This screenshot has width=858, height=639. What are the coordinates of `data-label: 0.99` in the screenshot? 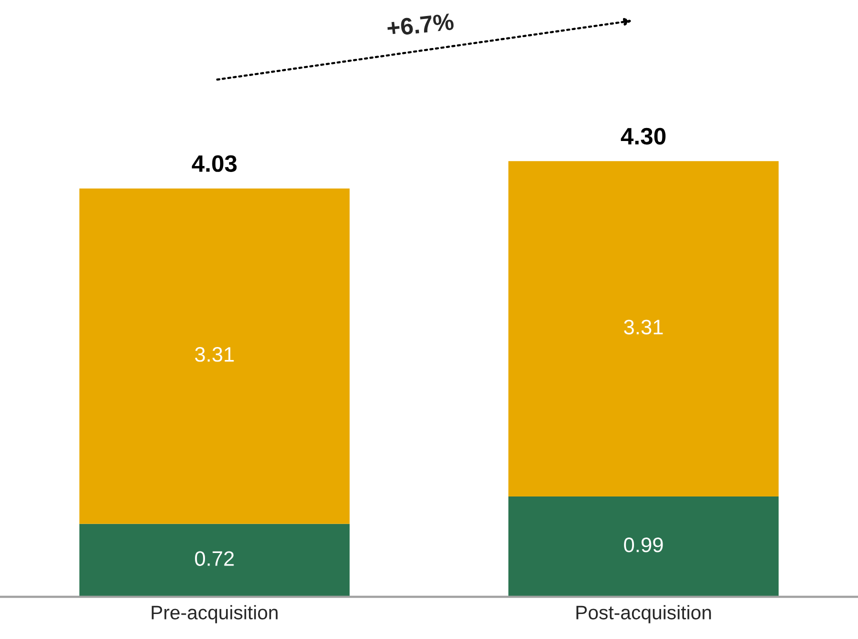 It's located at (643, 545).